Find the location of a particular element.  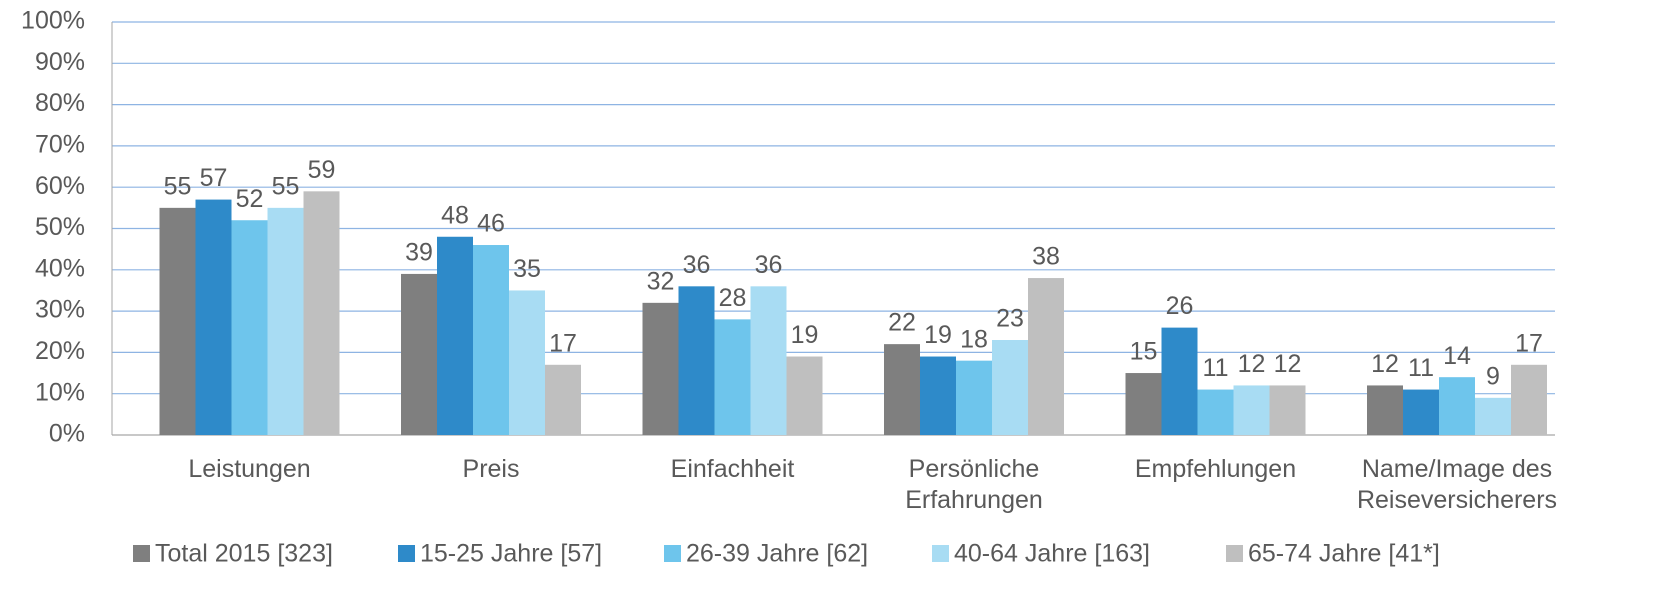

data-label: 14 is located at coordinates (1457, 356).